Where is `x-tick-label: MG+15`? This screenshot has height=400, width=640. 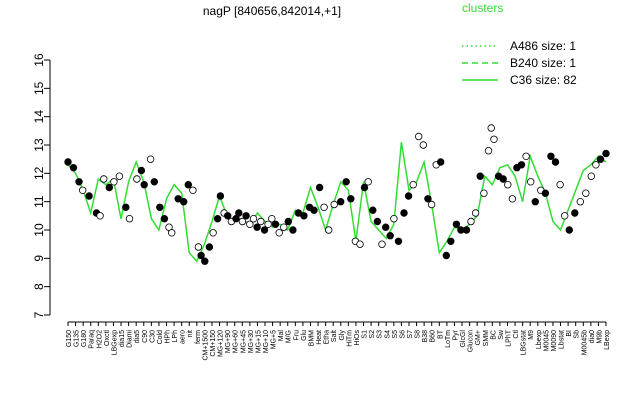
x-tick-label: MG+15 is located at coordinates (258, 341).